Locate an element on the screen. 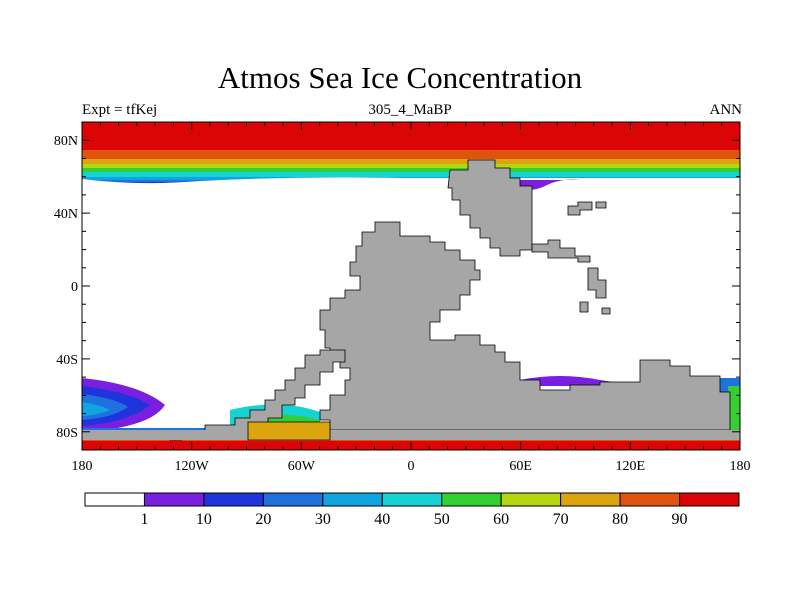  colorbar-label: 20 is located at coordinates (263, 519).